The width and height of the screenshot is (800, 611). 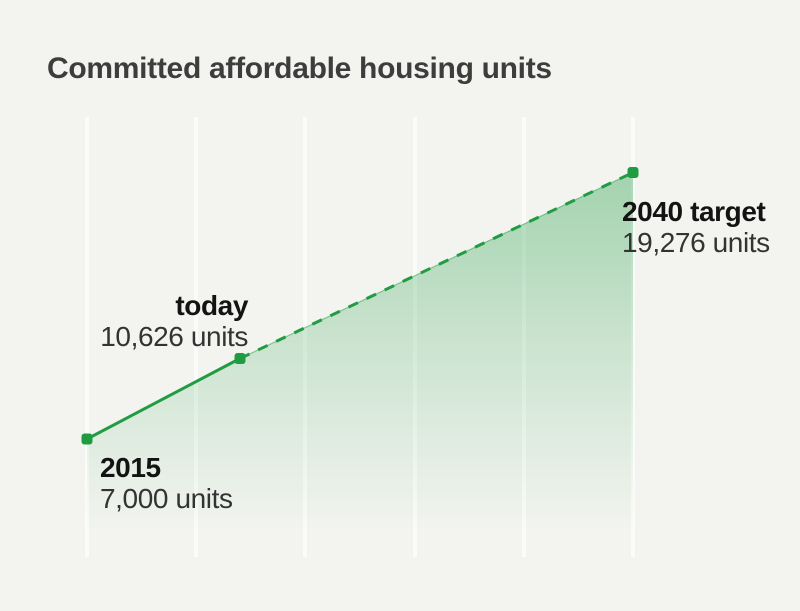 I want to click on annotation-today-value: 10,626 units, so click(x=174, y=336).